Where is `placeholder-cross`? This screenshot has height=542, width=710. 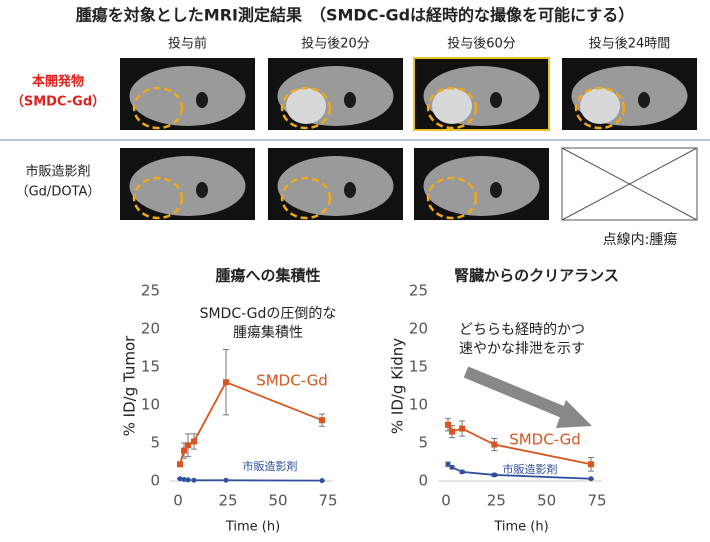
placeholder-cross is located at coordinates (629, 184).